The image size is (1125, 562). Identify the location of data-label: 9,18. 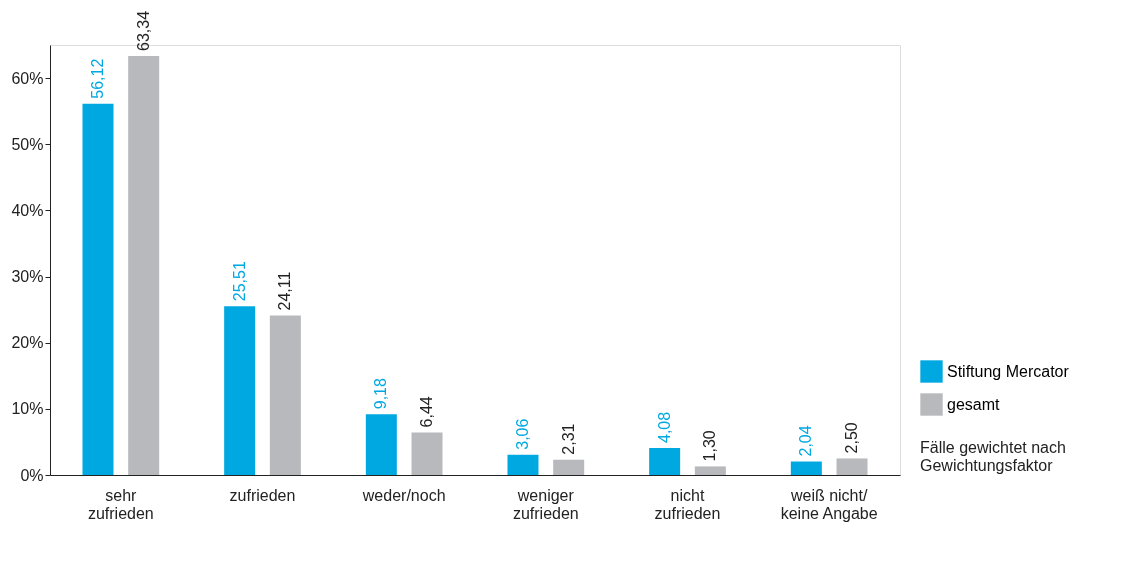
(381, 394).